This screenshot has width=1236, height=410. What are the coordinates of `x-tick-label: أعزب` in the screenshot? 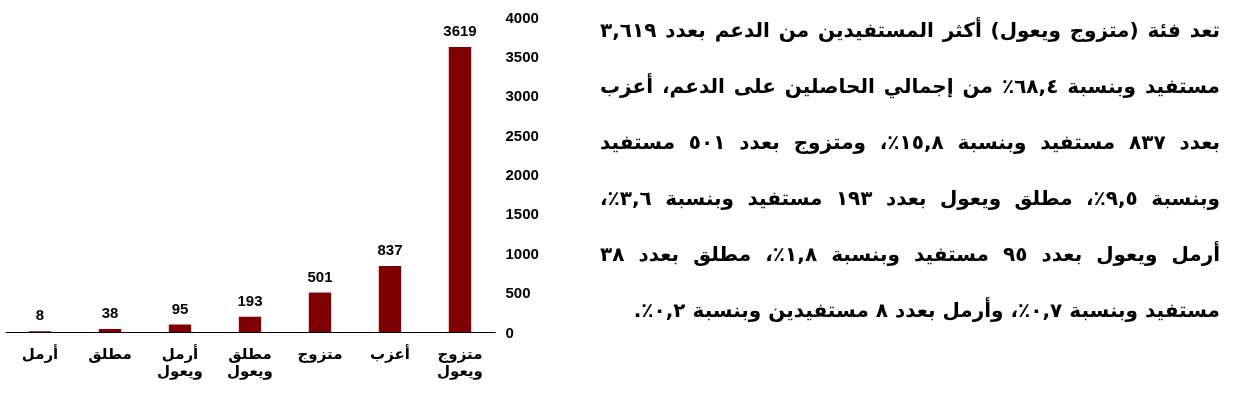 It's located at (390, 353).